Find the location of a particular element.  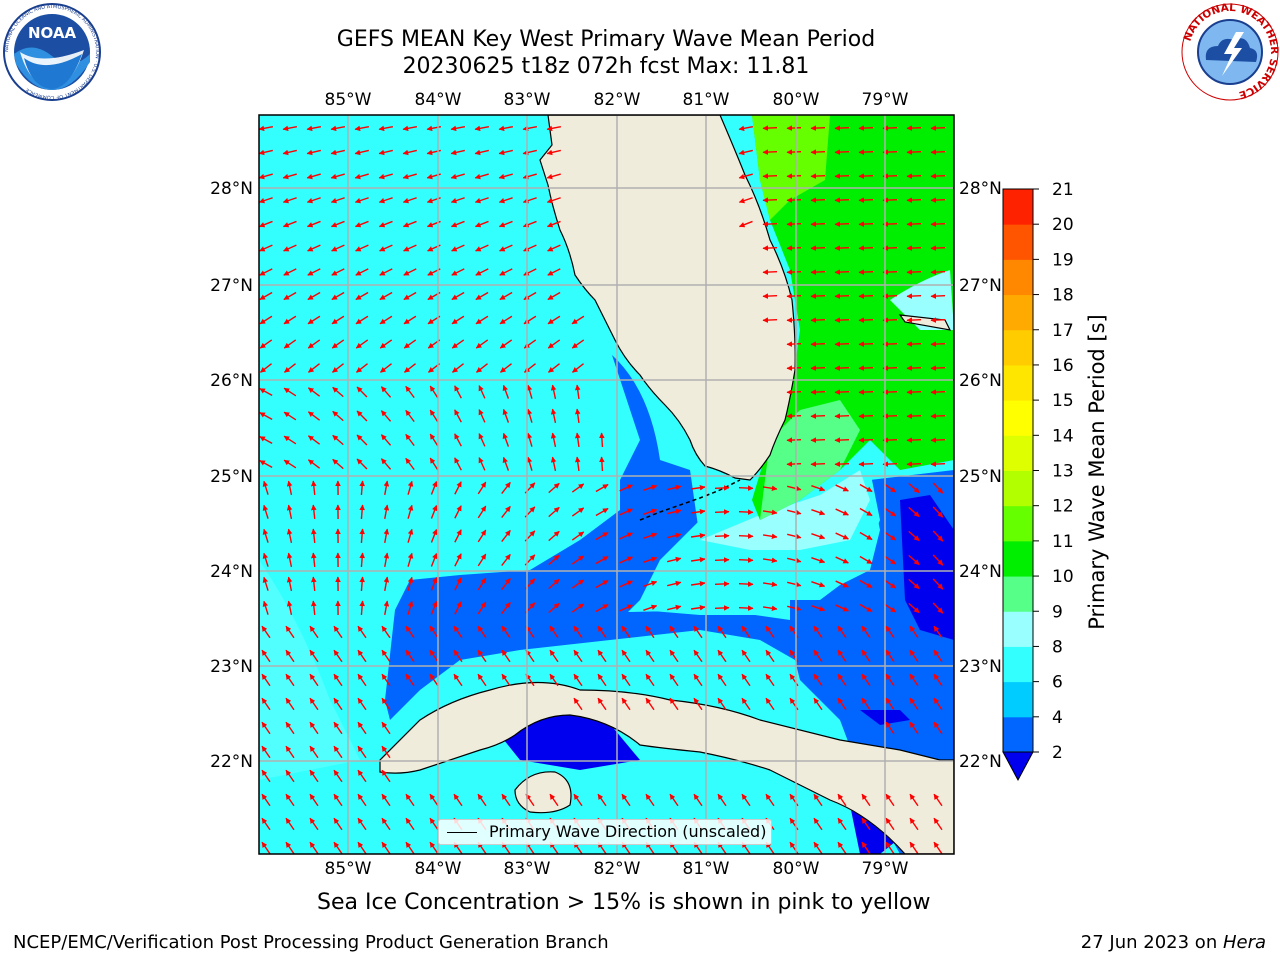

lat-tick-right: 26°N is located at coordinates (980, 381).